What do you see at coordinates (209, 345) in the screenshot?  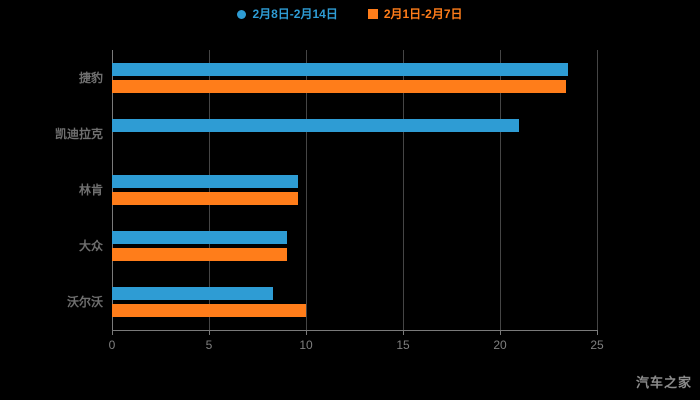 I see `x-tick-label: 5` at bounding box center [209, 345].